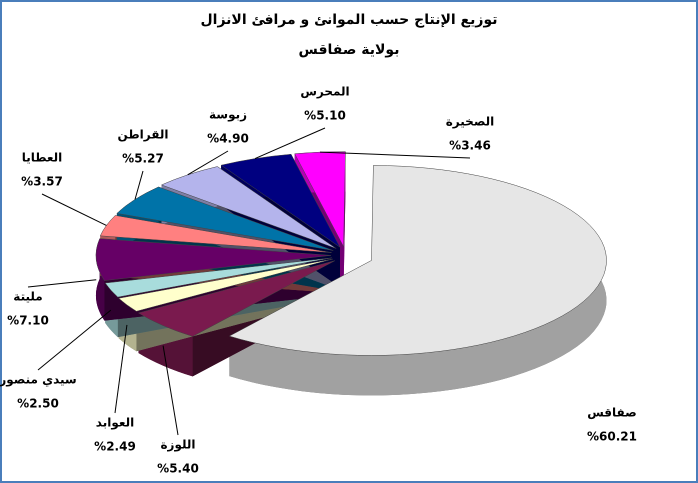  Describe the element at coordinates (115, 447) in the screenshot. I see `value-label: %2.49` at that location.